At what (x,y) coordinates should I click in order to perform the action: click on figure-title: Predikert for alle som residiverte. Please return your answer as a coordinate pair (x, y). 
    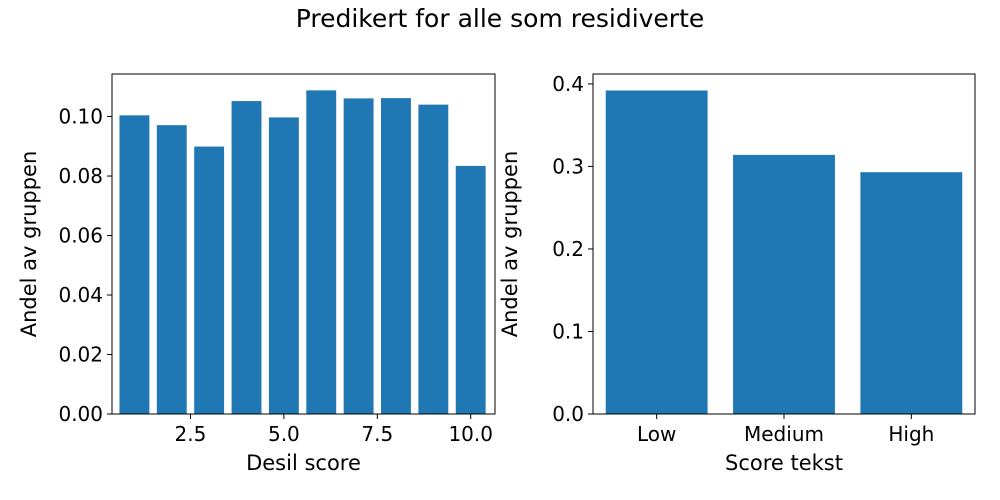
    Looking at the image, I should click on (500, 18).